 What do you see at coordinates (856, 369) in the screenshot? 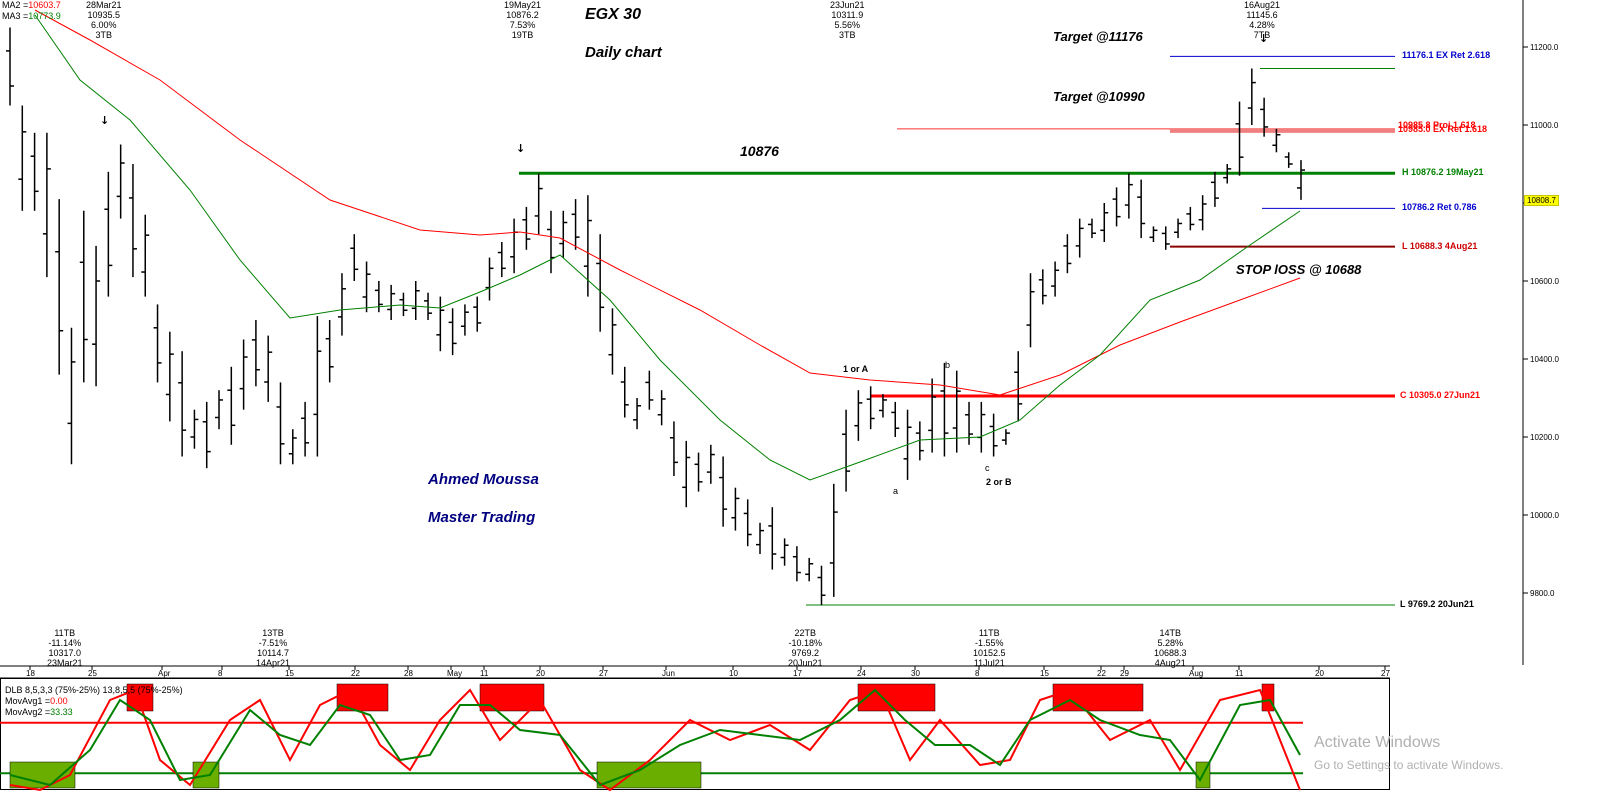
I see `wave-1-label: 1 or A` at bounding box center [856, 369].